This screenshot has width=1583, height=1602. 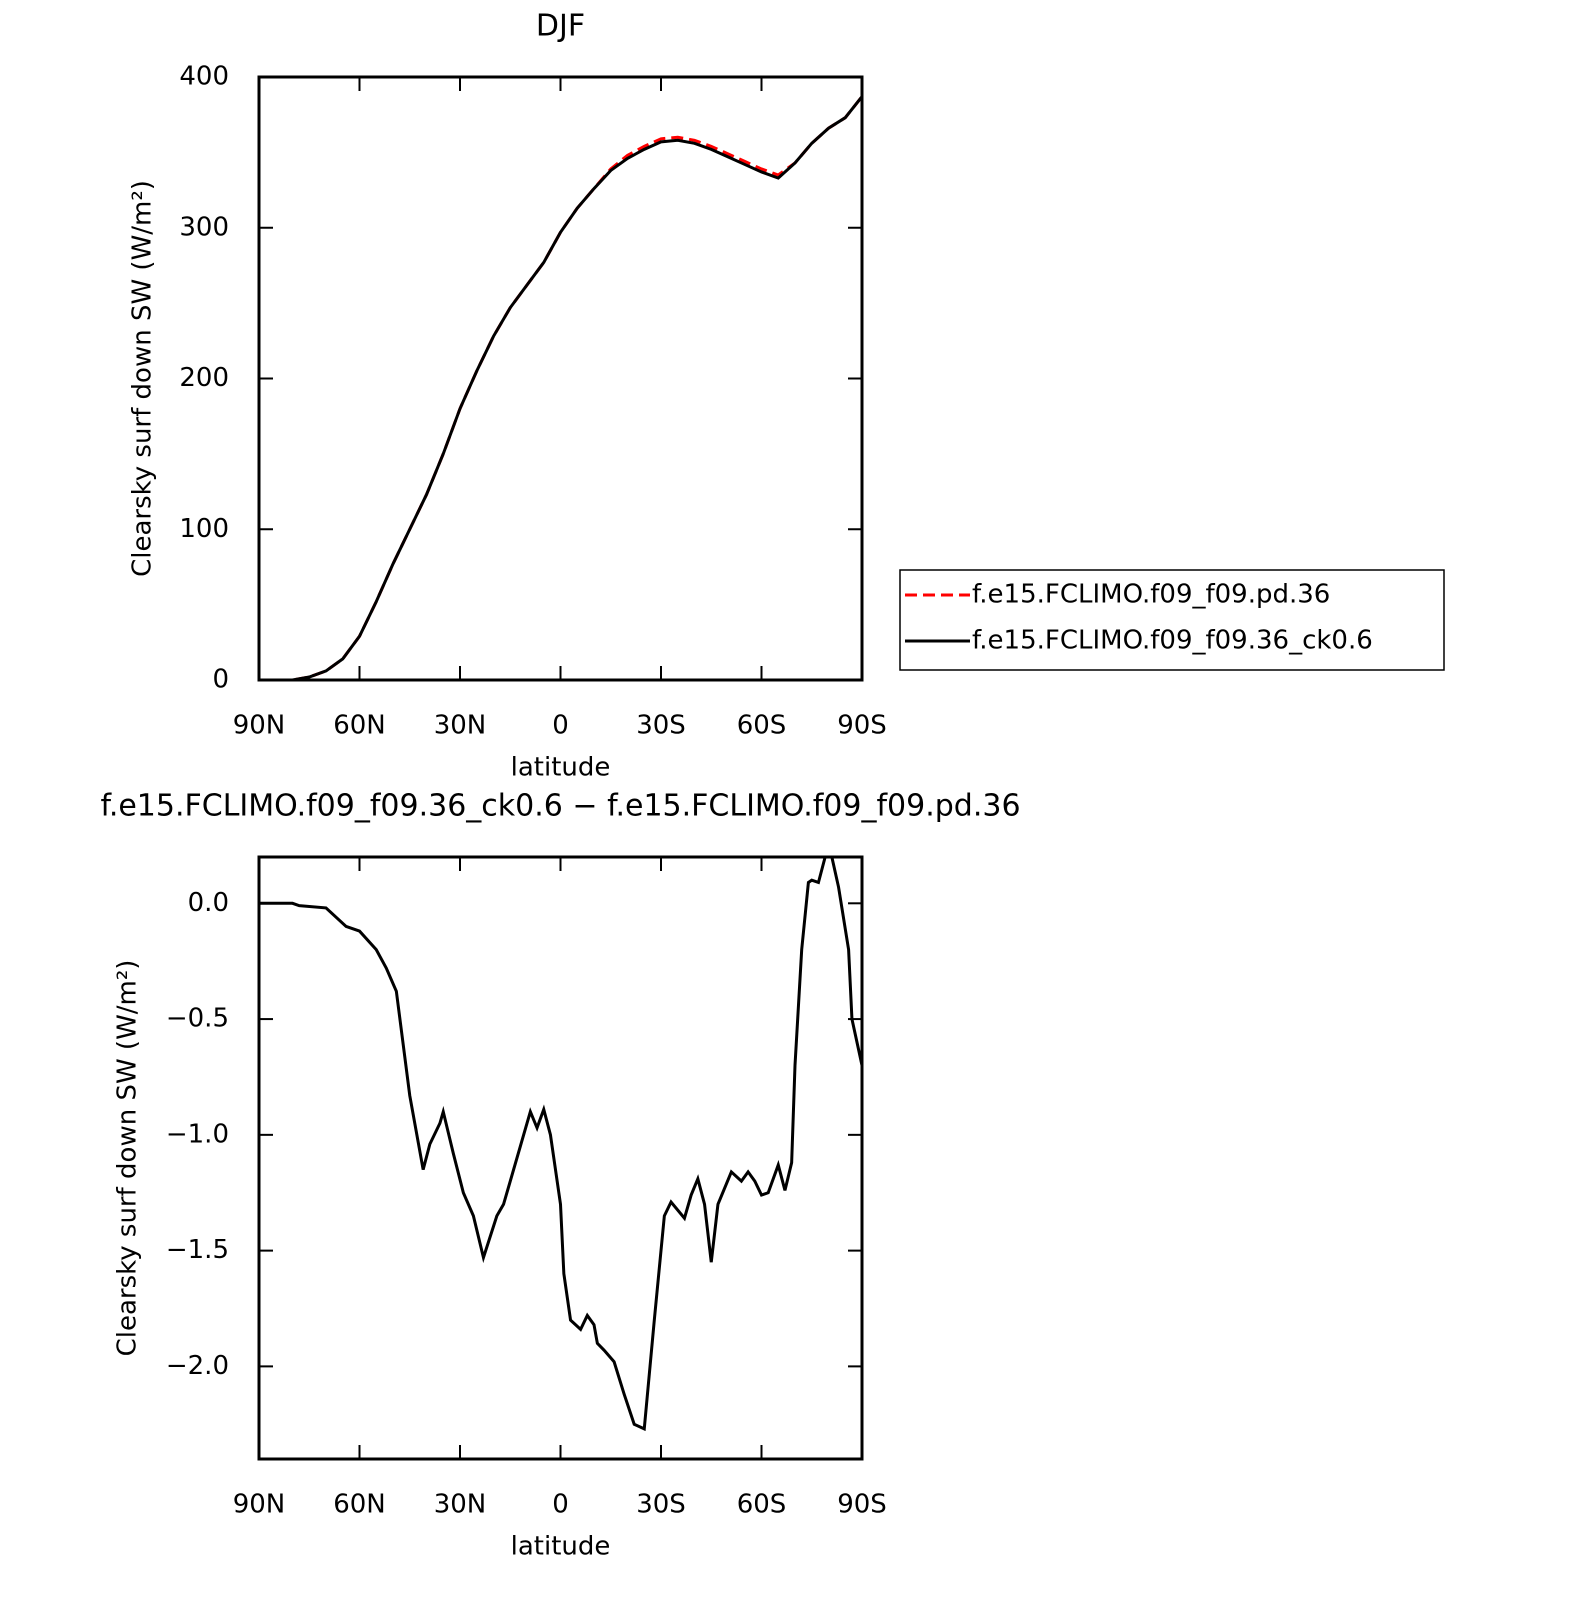 What do you see at coordinates (560, 26) in the screenshot?
I see `chart-title: DJF` at bounding box center [560, 26].